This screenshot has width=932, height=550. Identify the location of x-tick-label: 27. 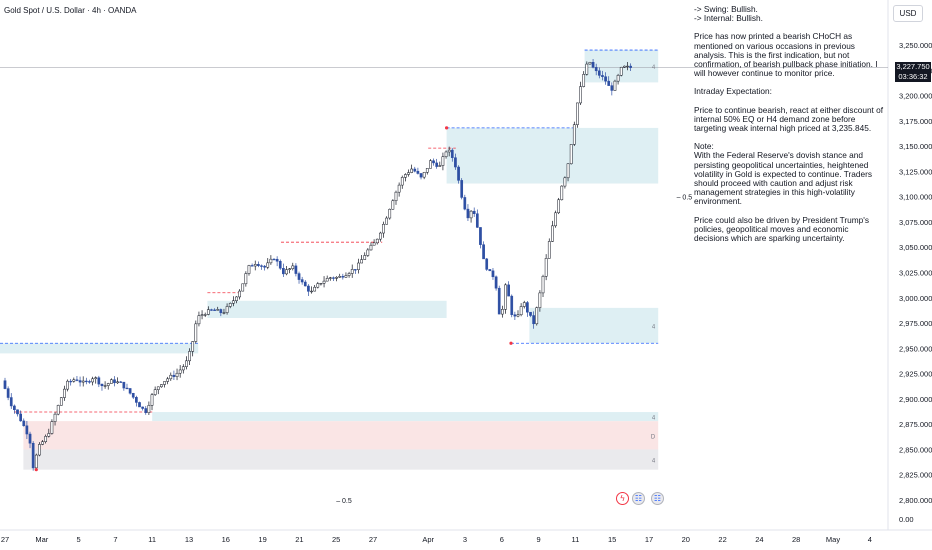
(5, 539).